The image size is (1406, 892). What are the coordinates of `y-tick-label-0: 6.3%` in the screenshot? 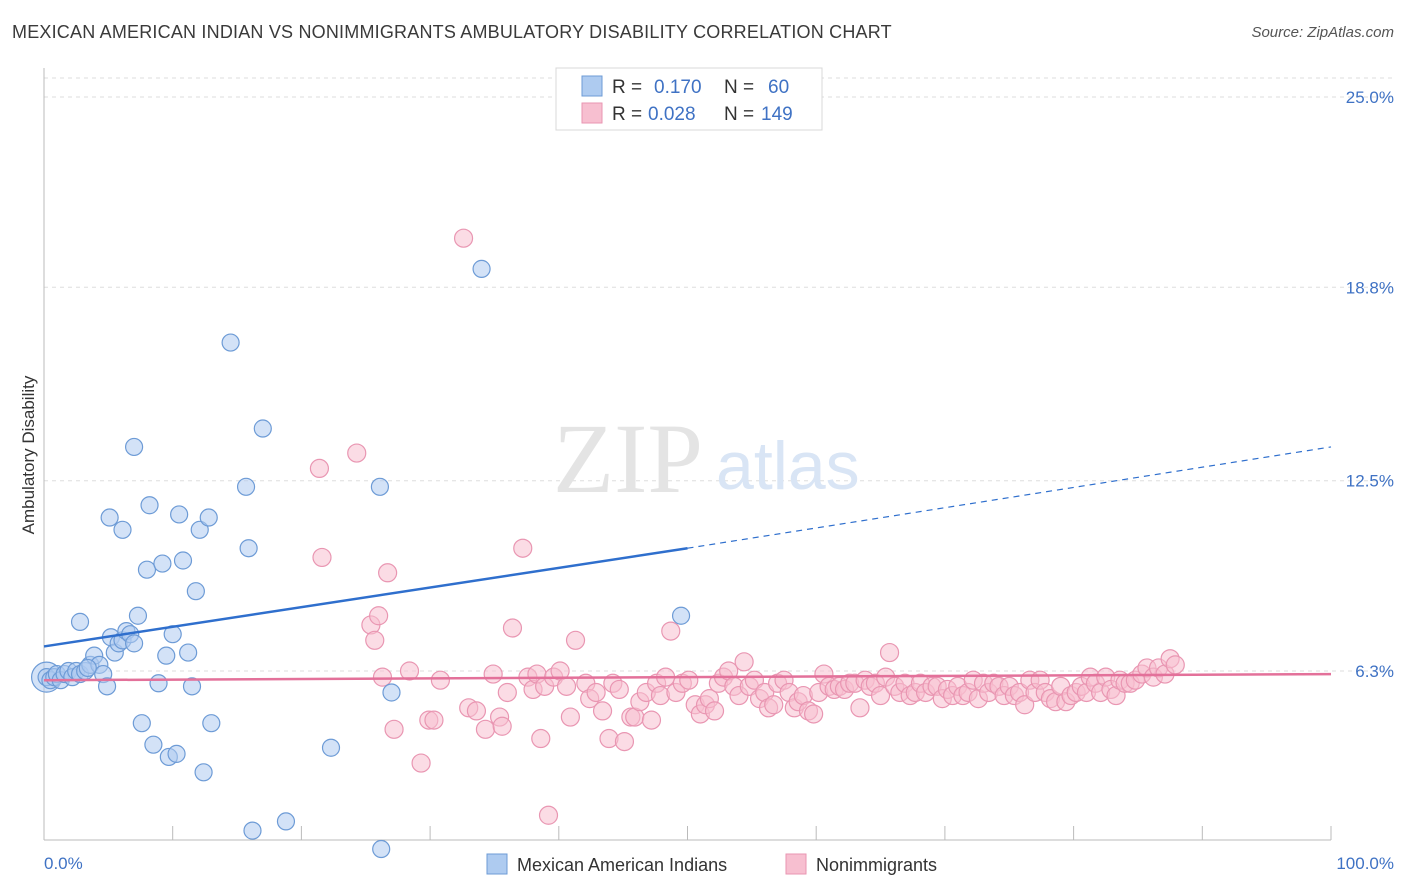 It's located at (1374, 671).